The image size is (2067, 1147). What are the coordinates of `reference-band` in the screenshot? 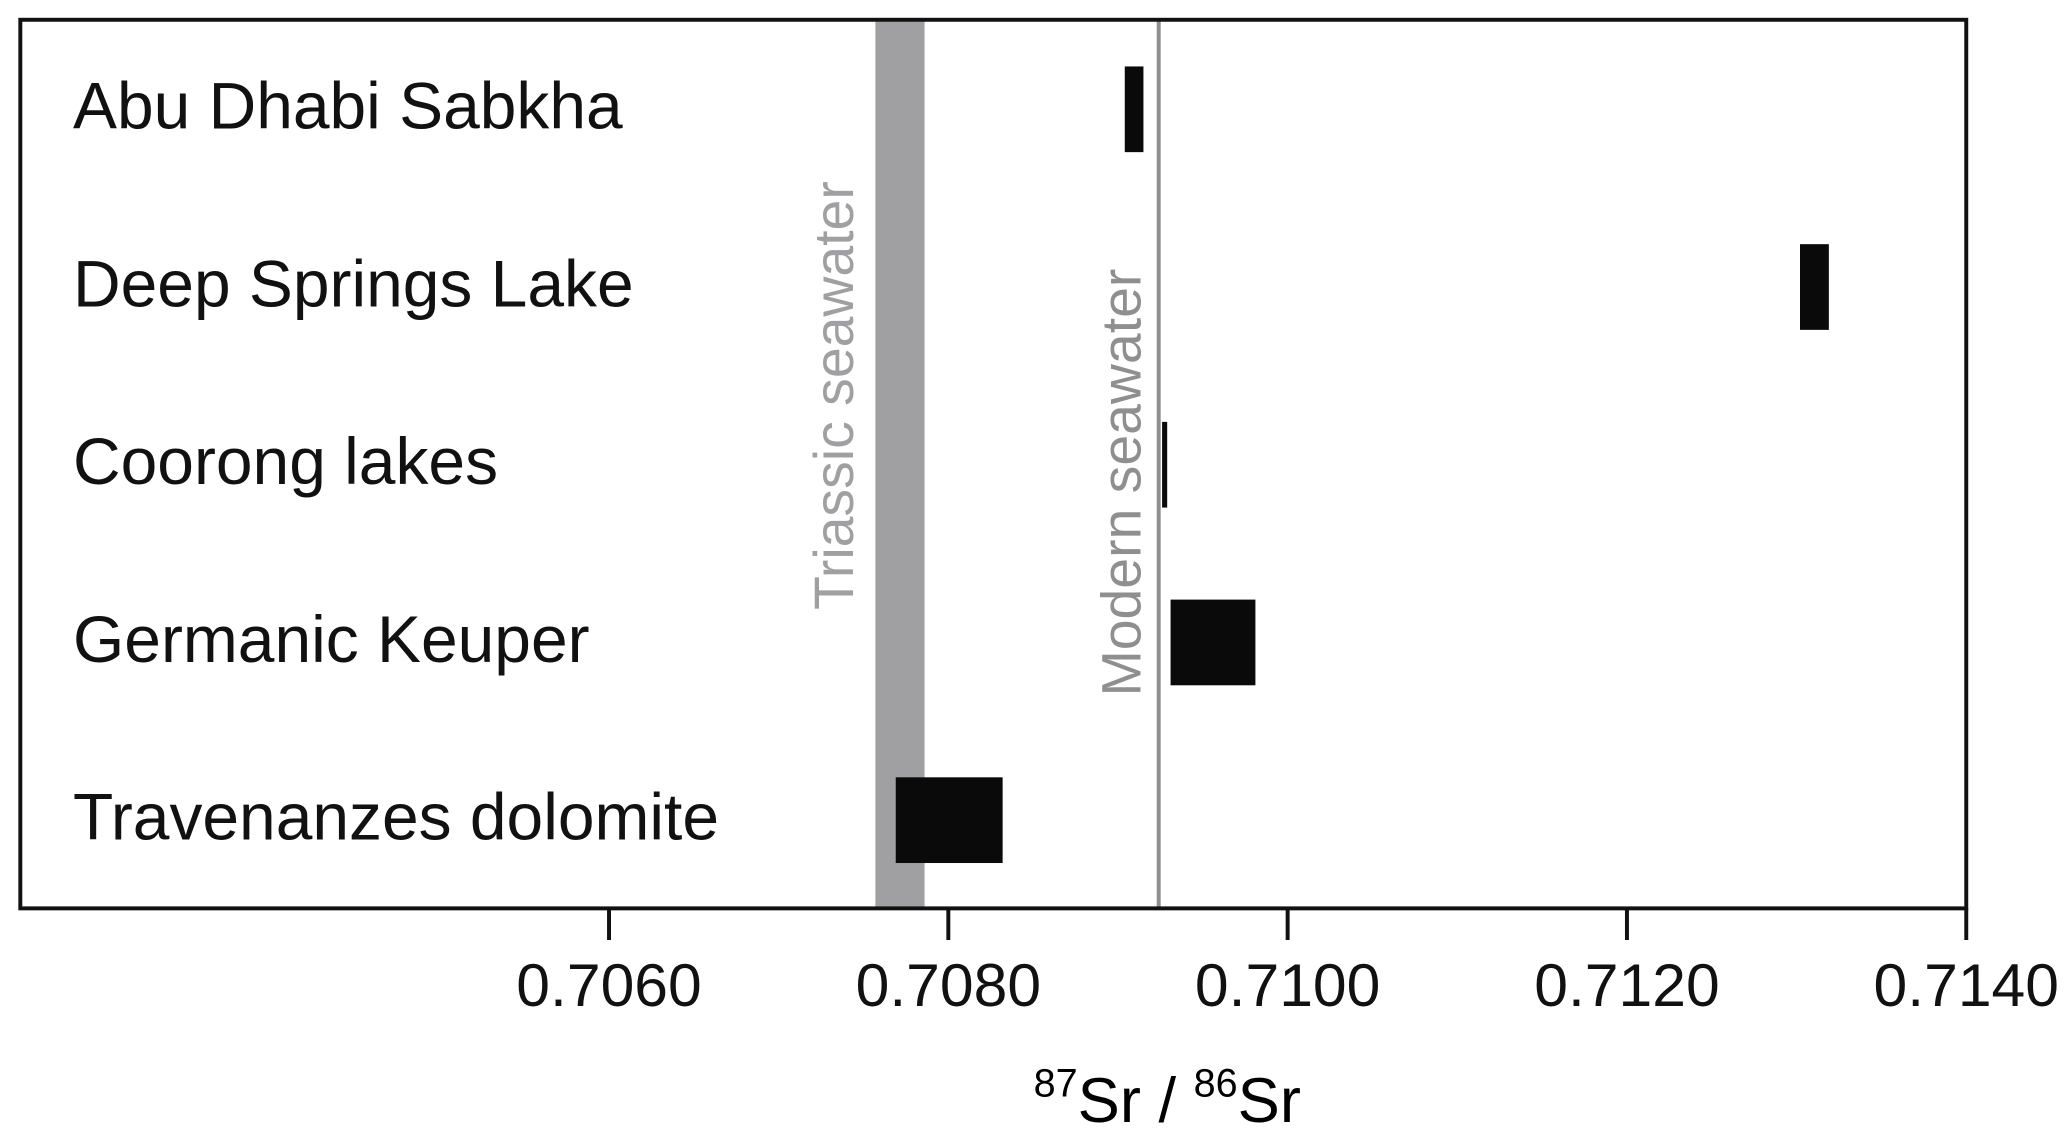 It's located at (900, 464).